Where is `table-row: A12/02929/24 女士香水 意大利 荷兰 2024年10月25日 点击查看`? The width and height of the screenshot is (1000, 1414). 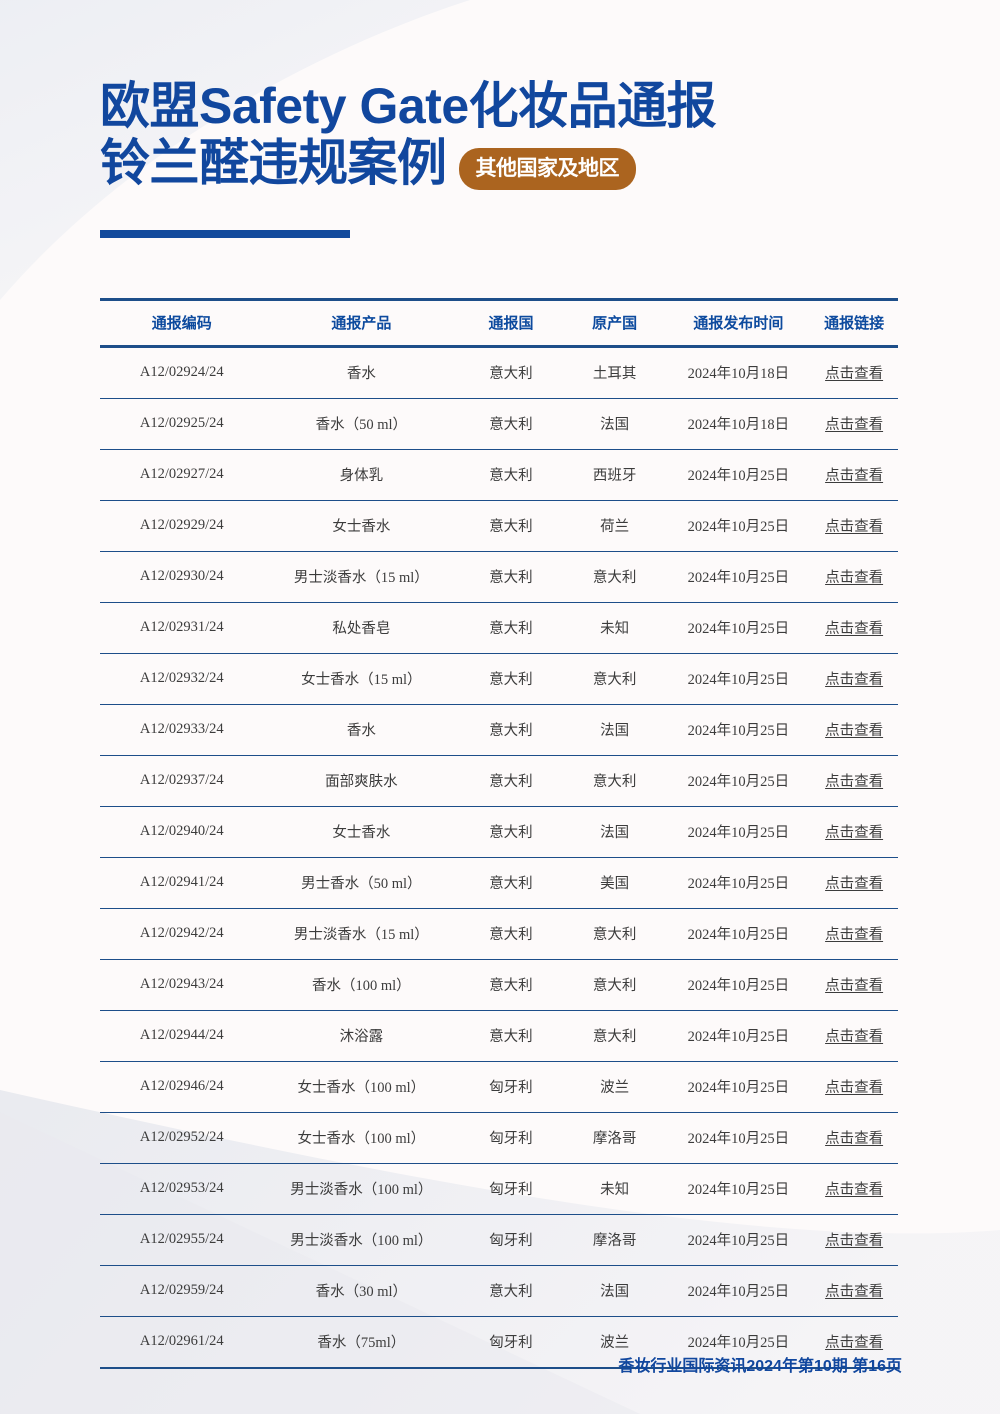 table-row: A12/02929/24 女士香水 意大利 荷兰 2024年10月25日 点击查看 is located at coordinates (499, 526).